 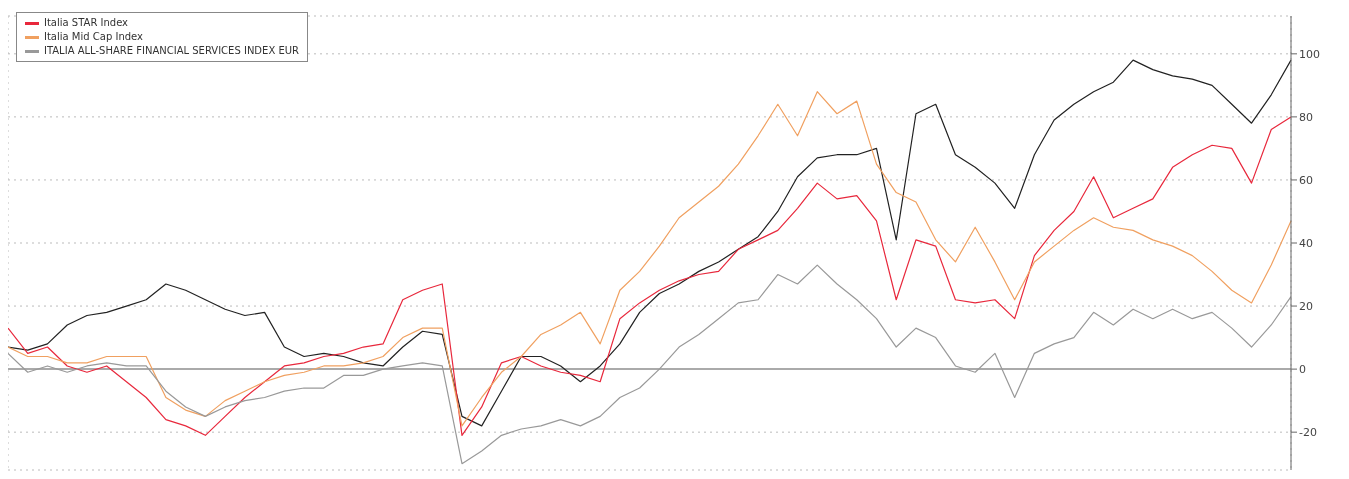 I want to click on legend-label: ITALIA ALL-SHARE FINANCIAL SERVICES INDEX EUR, so click(x=172, y=51).